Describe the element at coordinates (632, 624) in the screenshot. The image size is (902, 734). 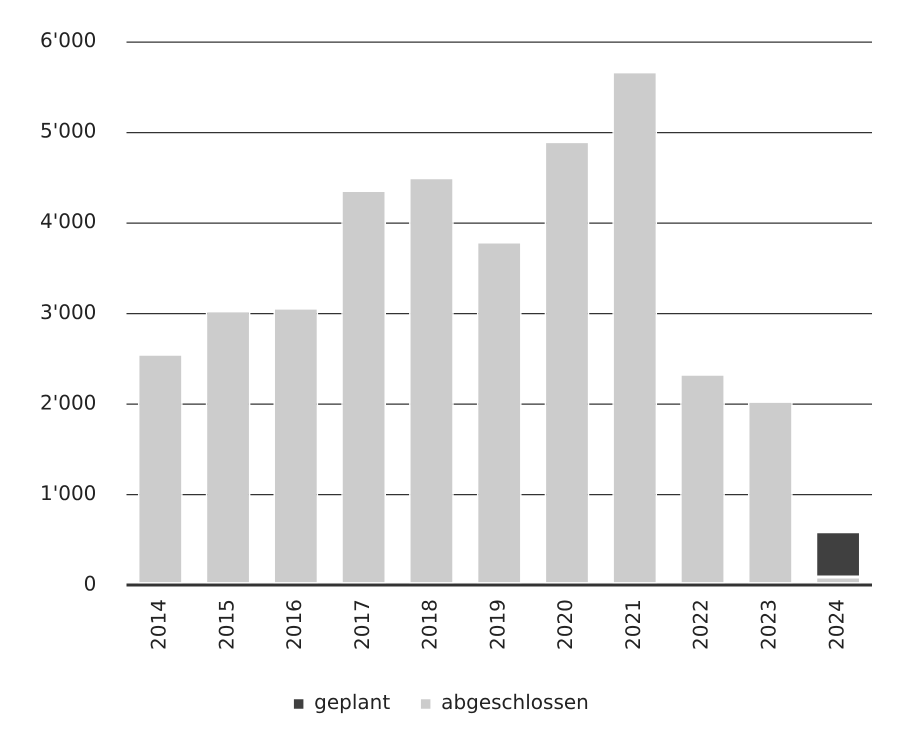
I see `x-tick-label: 2021` at that location.